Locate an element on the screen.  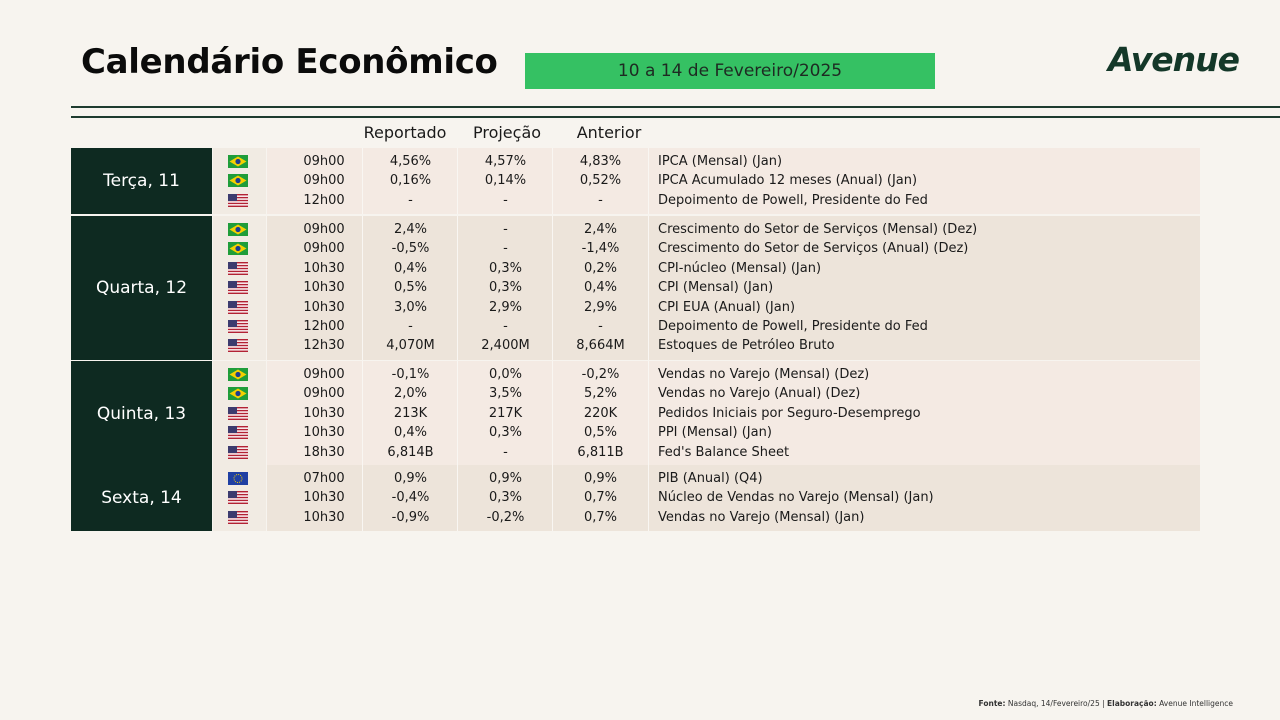
divider-bottom is located at coordinates (675, 117).